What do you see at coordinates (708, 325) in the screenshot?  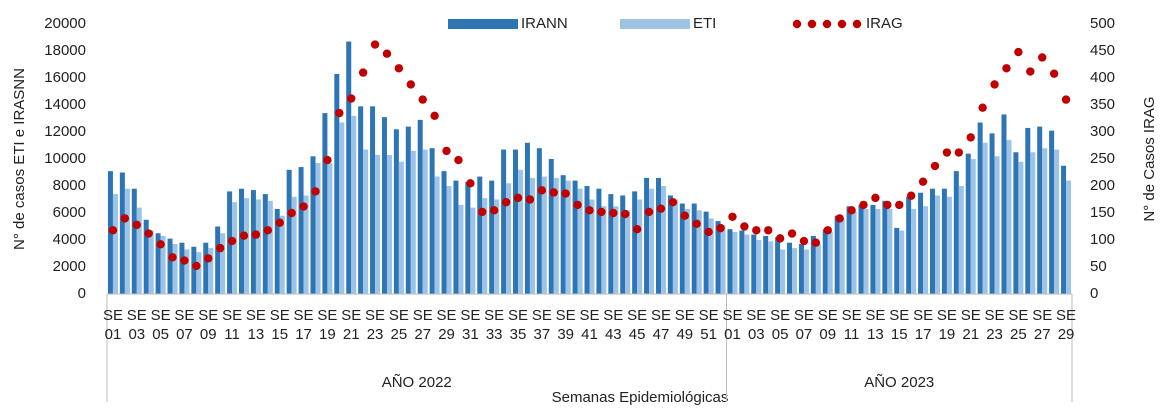 I see `x-tick-label: SE 51` at bounding box center [708, 325].